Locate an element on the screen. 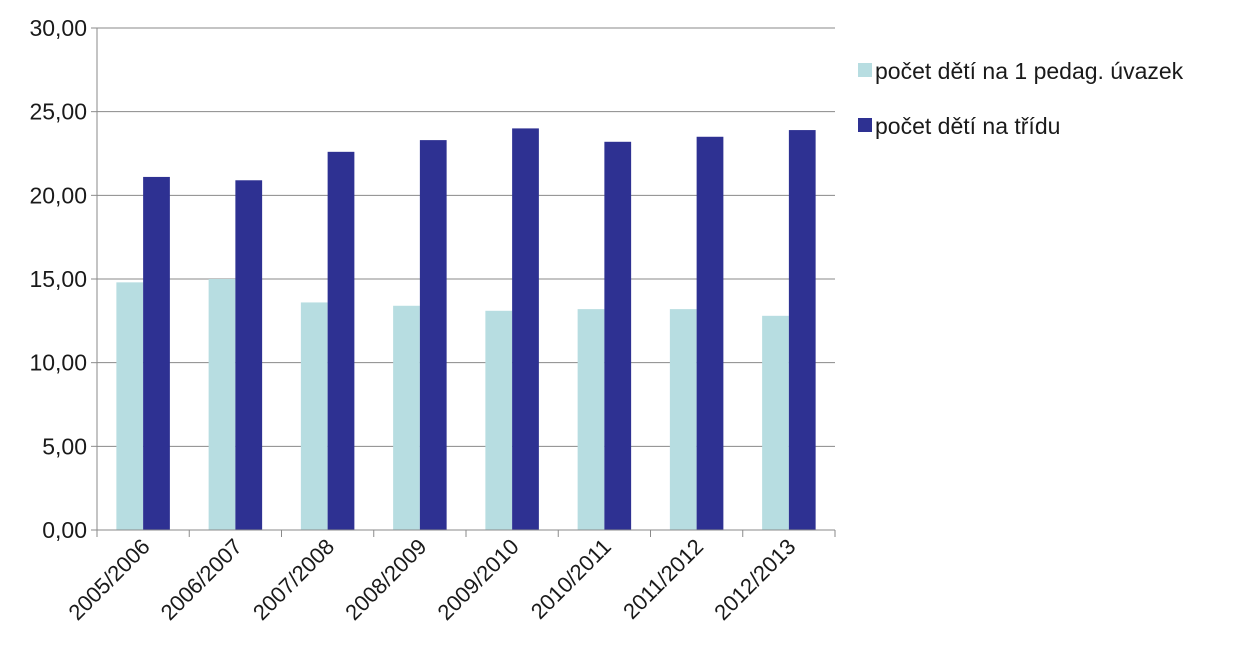 This screenshot has width=1249, height=655. x-tick-label: 2010/2011 is located at coordinates (571, 579).